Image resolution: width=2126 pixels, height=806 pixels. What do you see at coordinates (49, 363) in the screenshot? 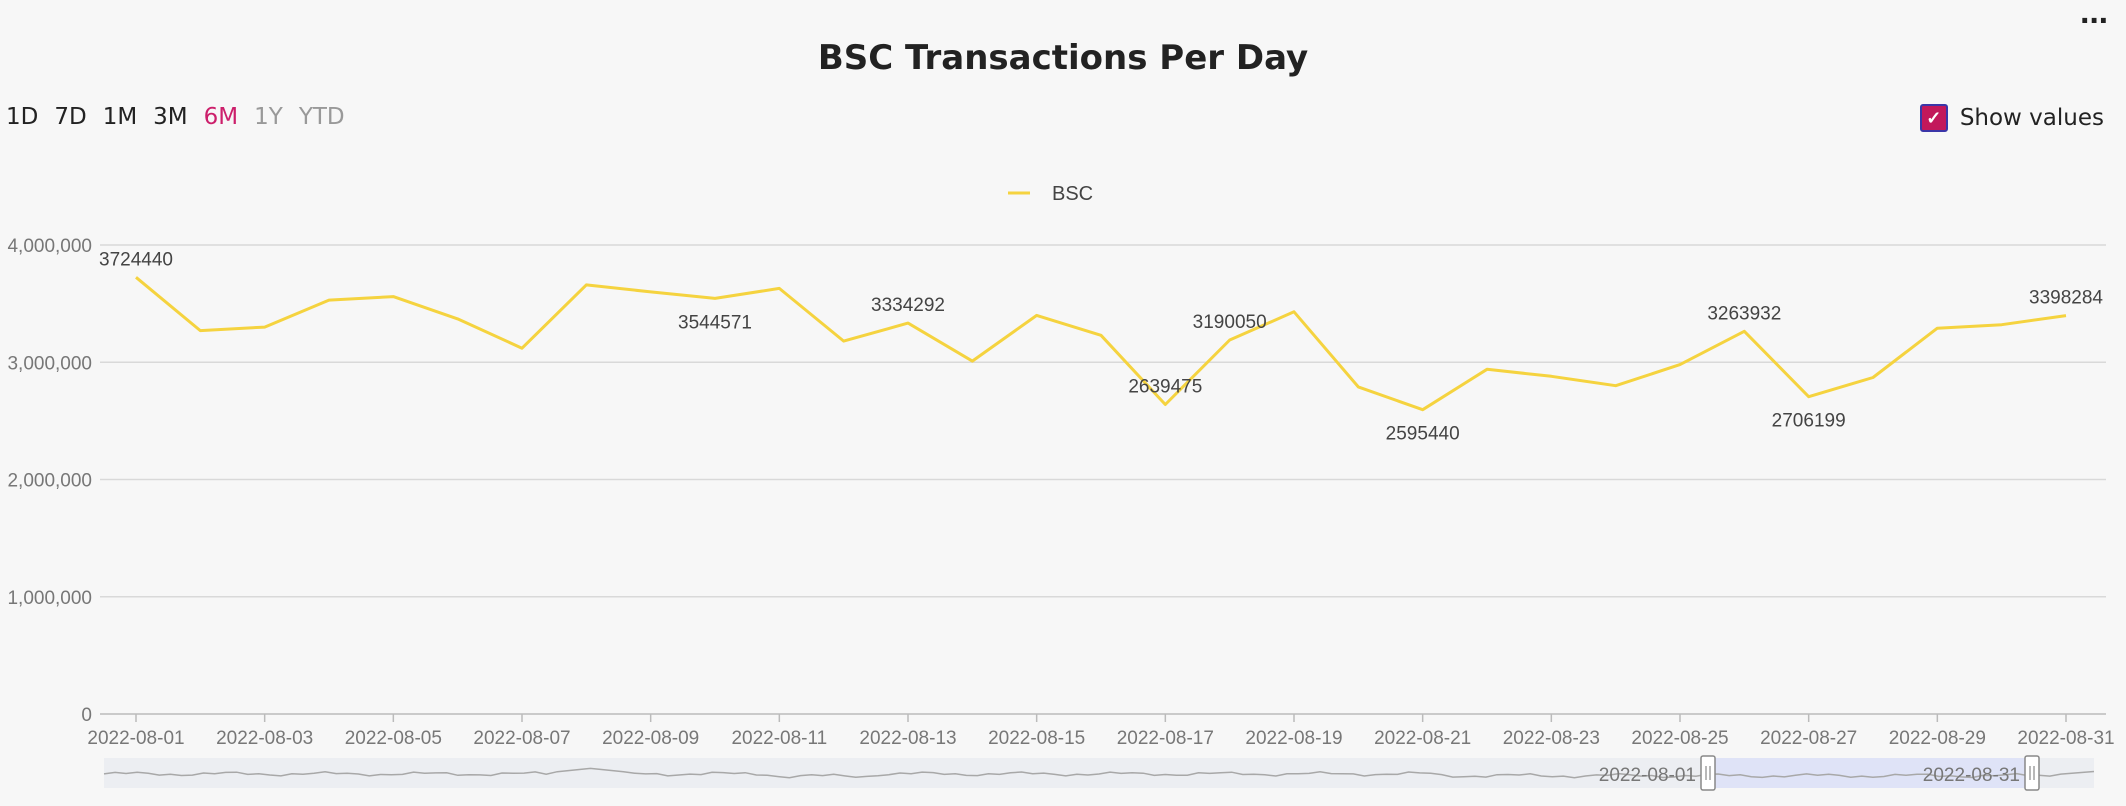
I see `y-tick-label: 3,000,000` at bounding box center [49, 363].